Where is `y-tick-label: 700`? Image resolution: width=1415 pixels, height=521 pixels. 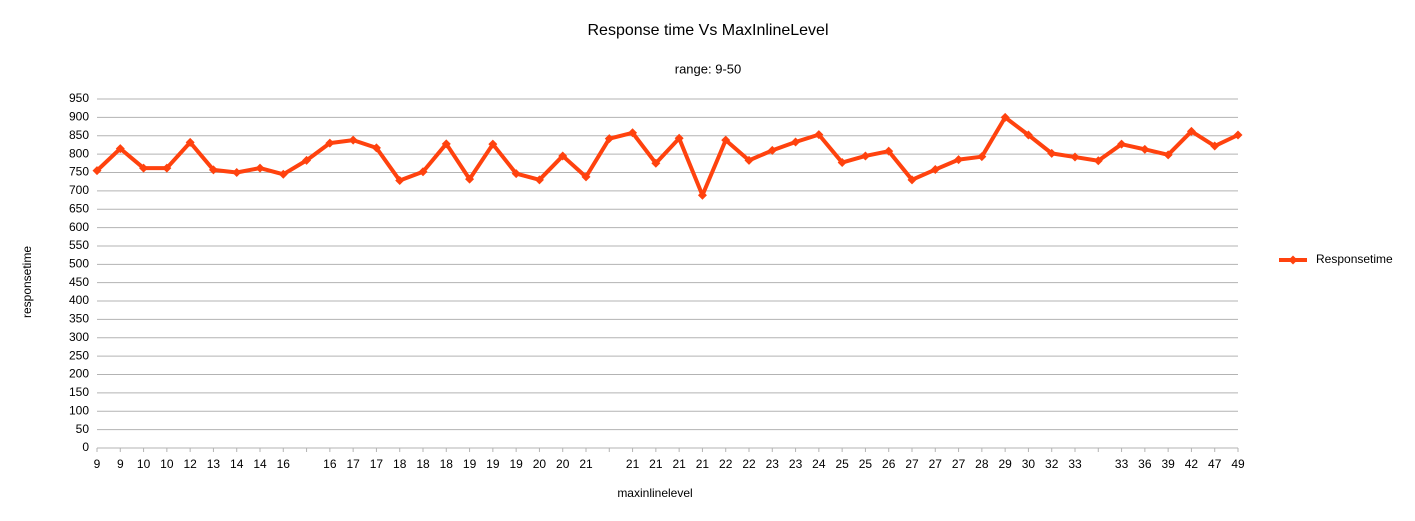
y-tick-label: 700 is located at coordinates (79, 190).